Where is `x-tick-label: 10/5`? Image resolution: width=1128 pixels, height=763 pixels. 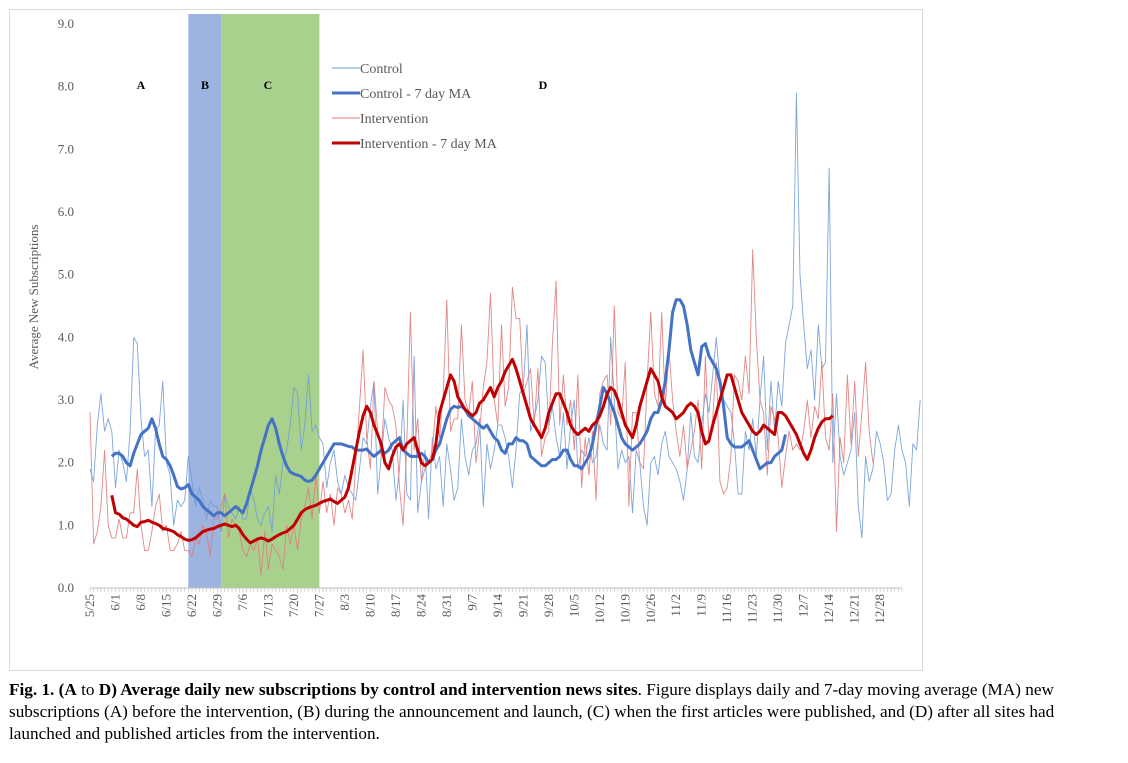 x-tick-label: 10/5 is located at coordinates (573, 605).